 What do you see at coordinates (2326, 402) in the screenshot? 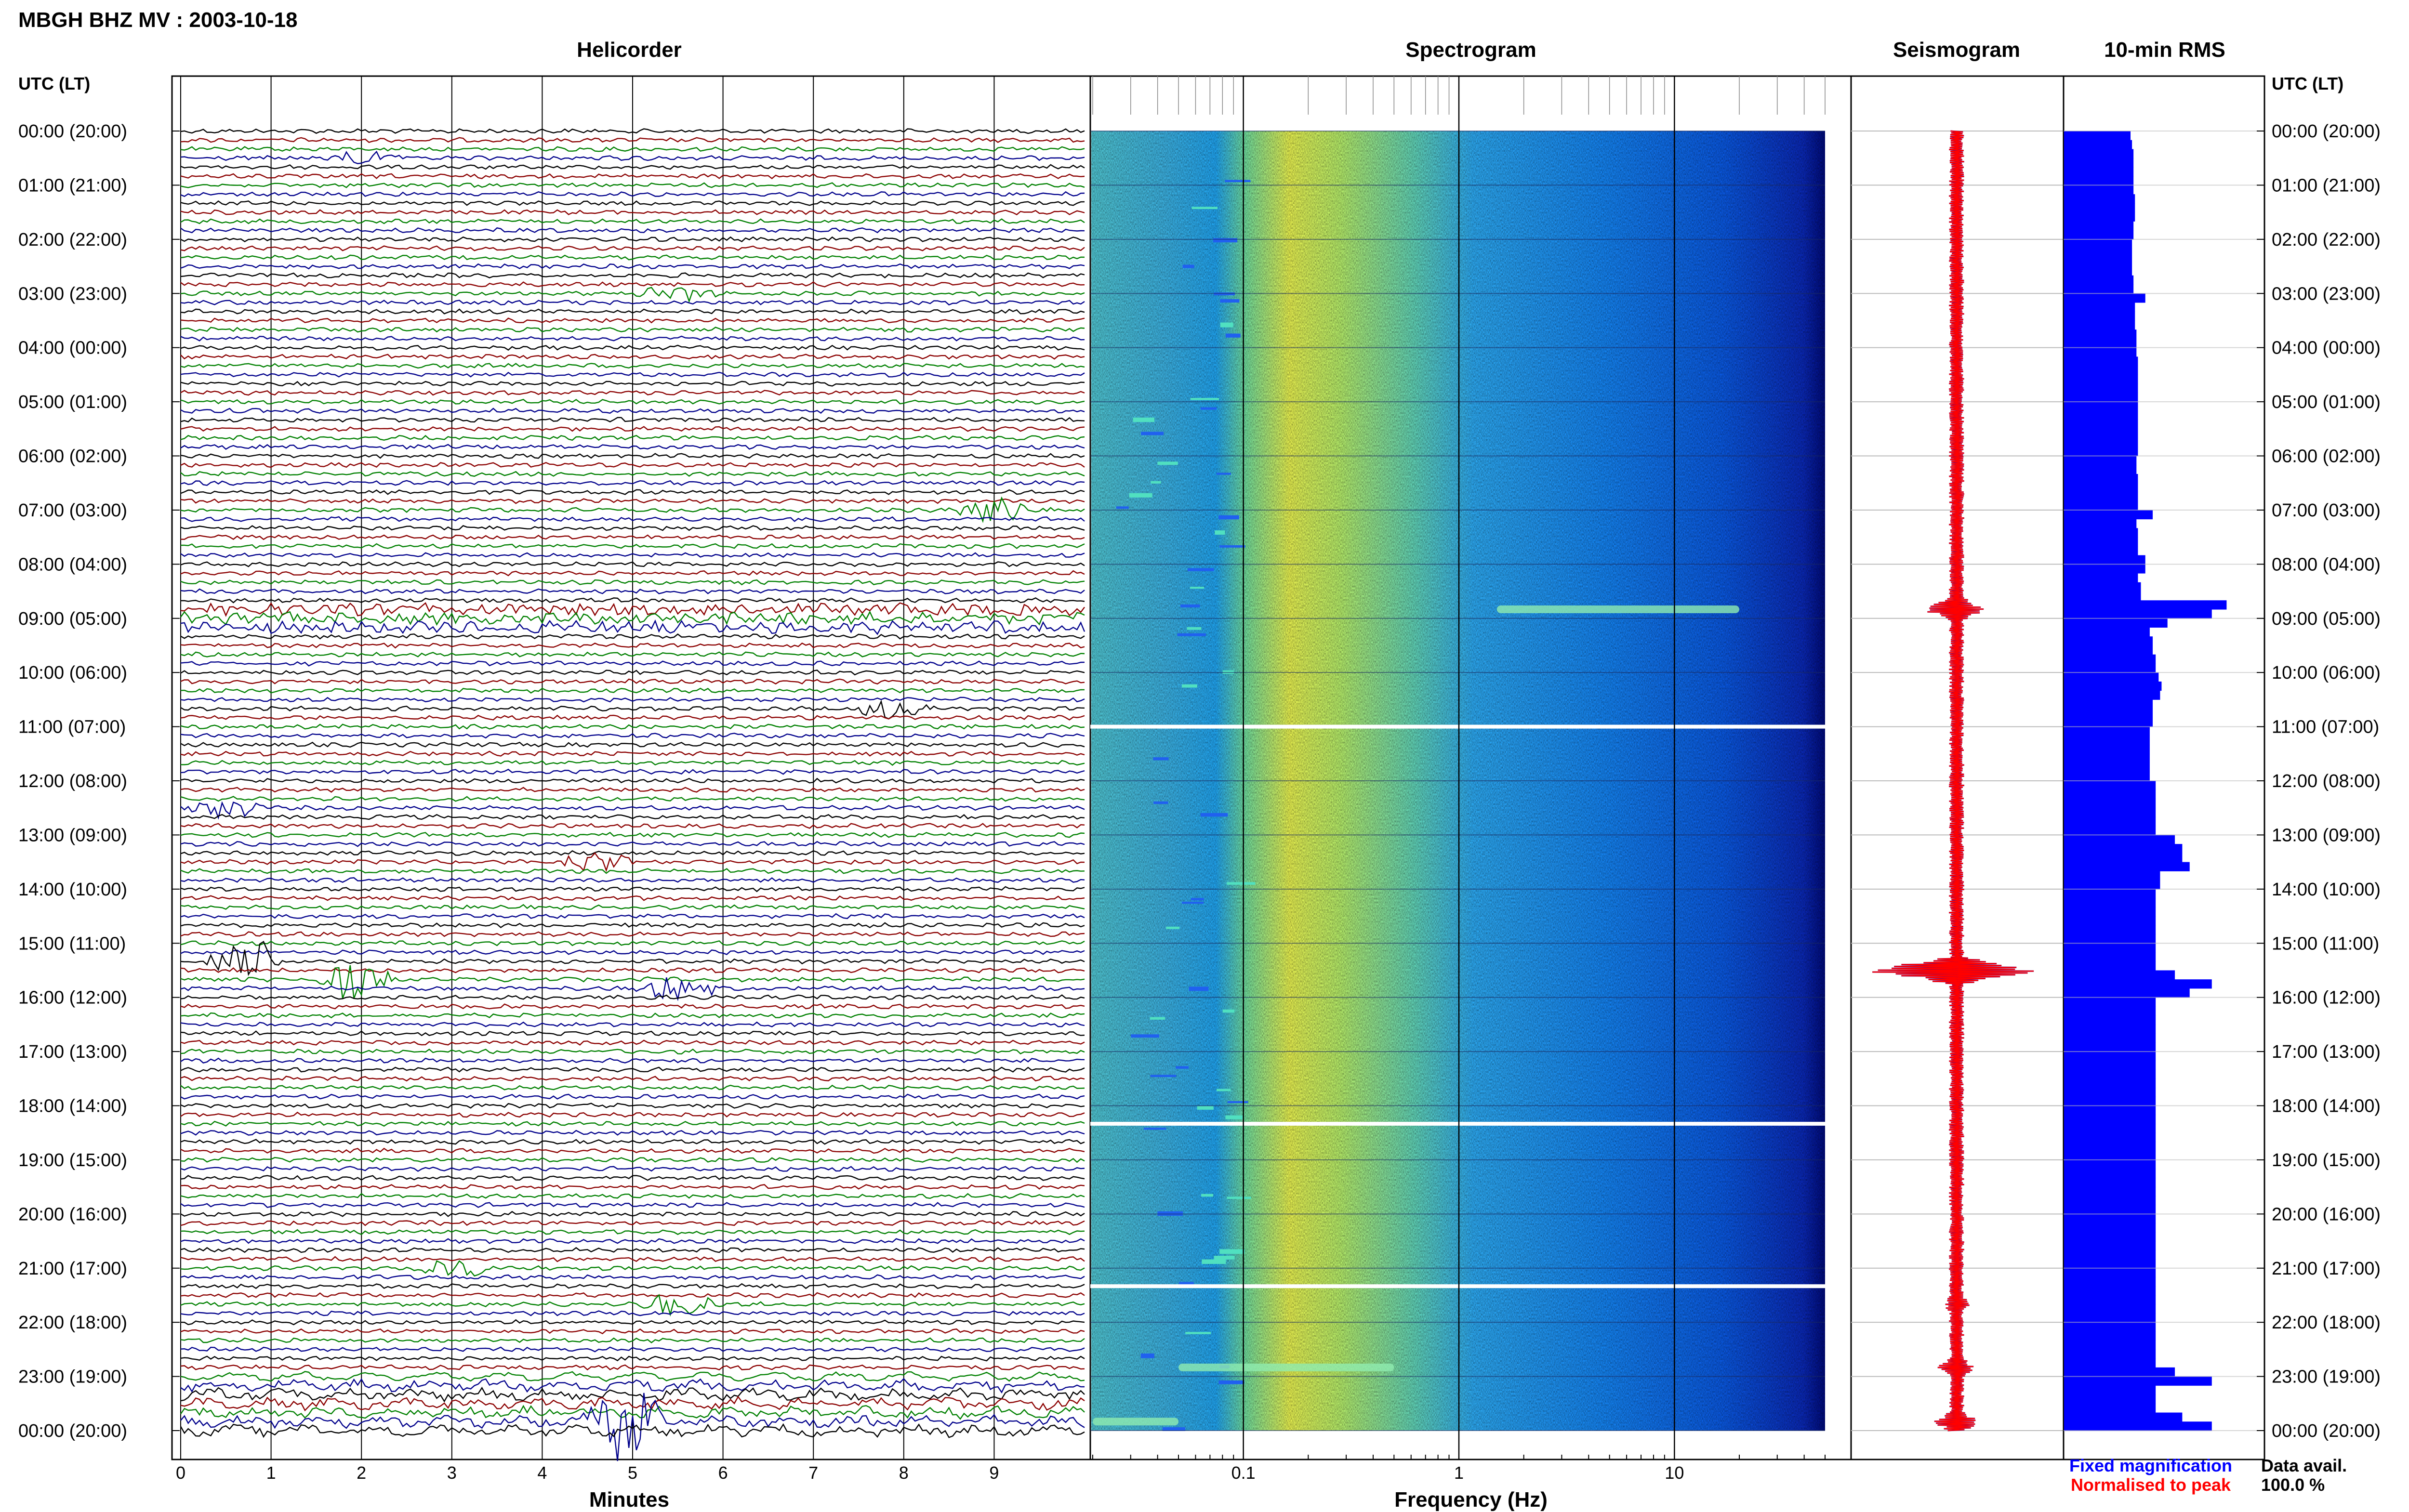
I see `time-label-right: 05:00 (01:00)` at bounding box center [2326, 402].